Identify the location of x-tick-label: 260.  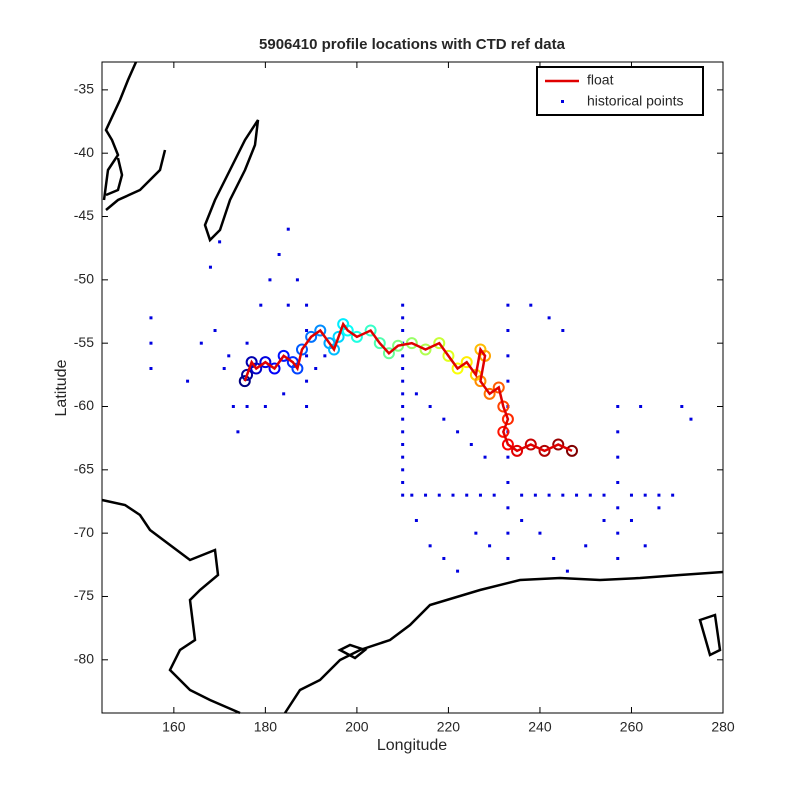
(632, 727).